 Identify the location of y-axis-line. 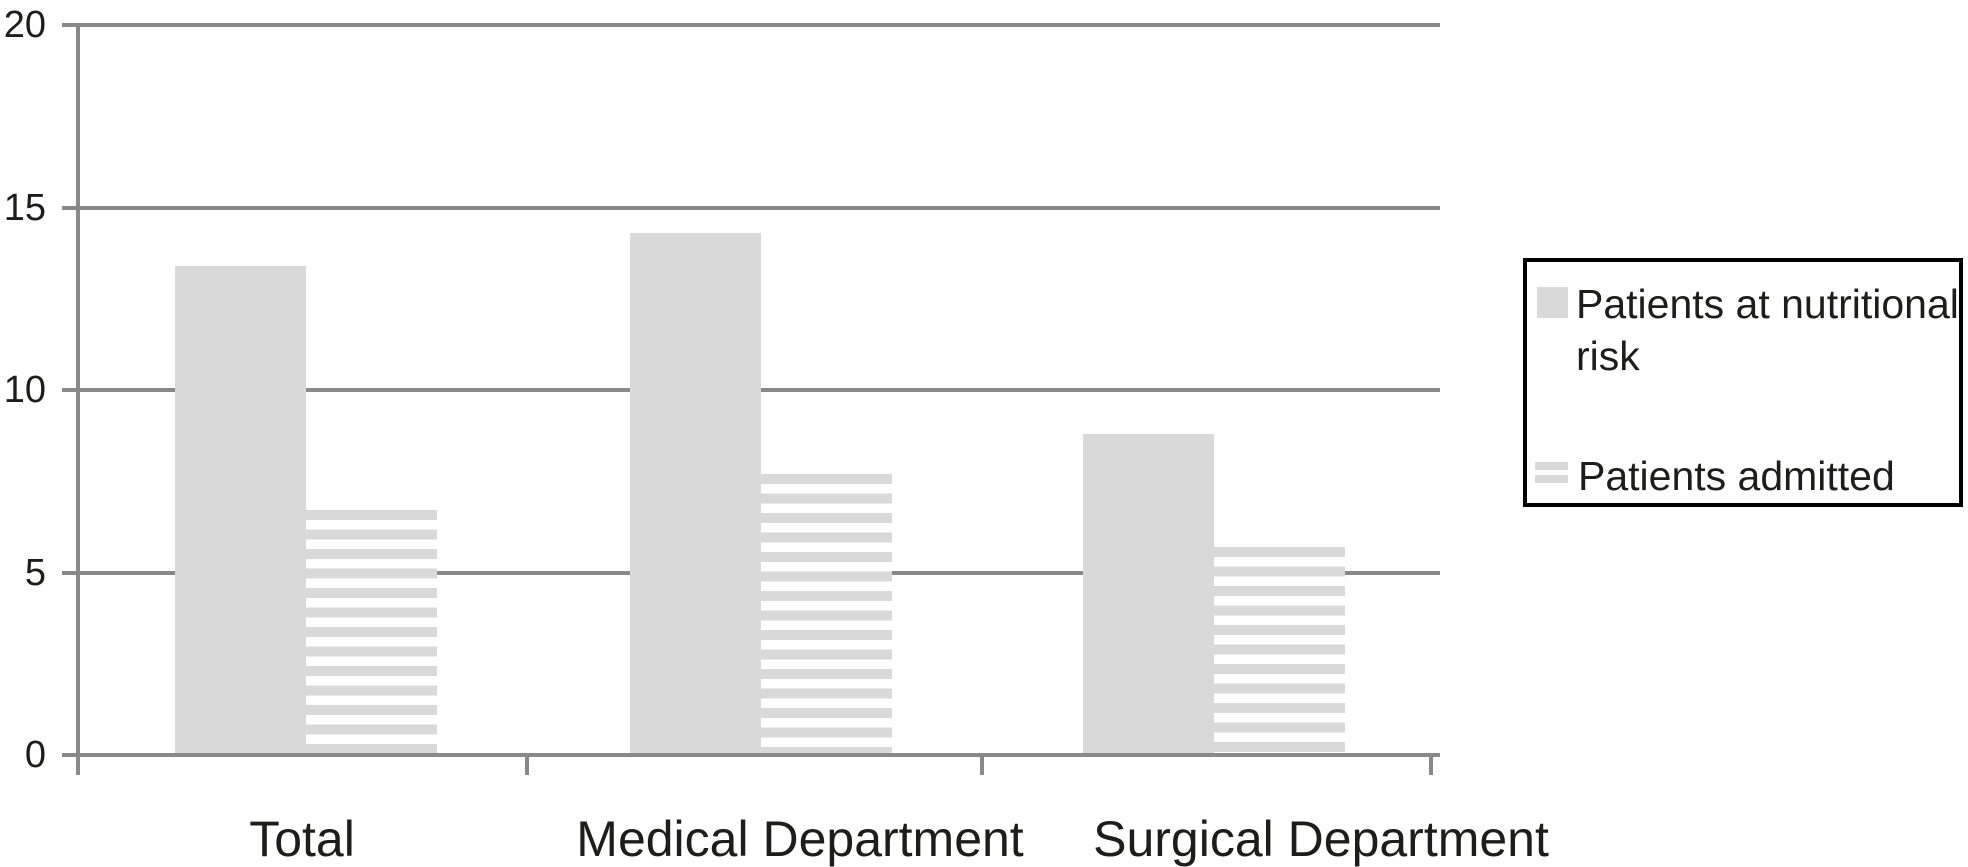
(78, 399).